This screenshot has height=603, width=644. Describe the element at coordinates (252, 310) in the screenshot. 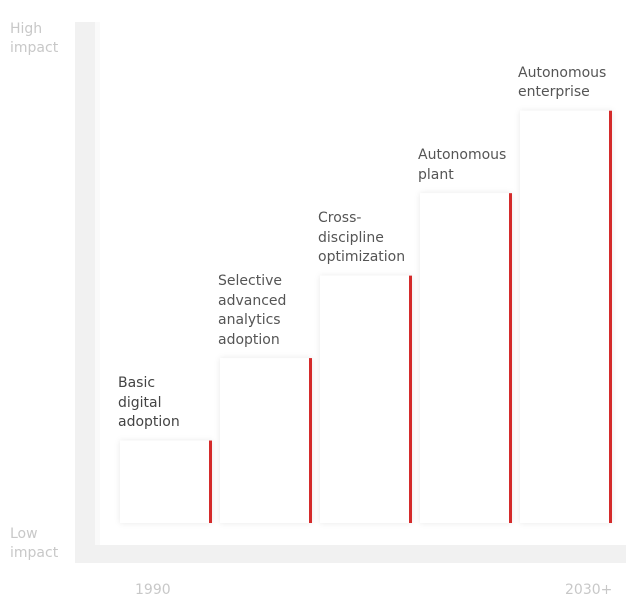

I see `step-label-2: Selective advanced analytics adoption` at that location.